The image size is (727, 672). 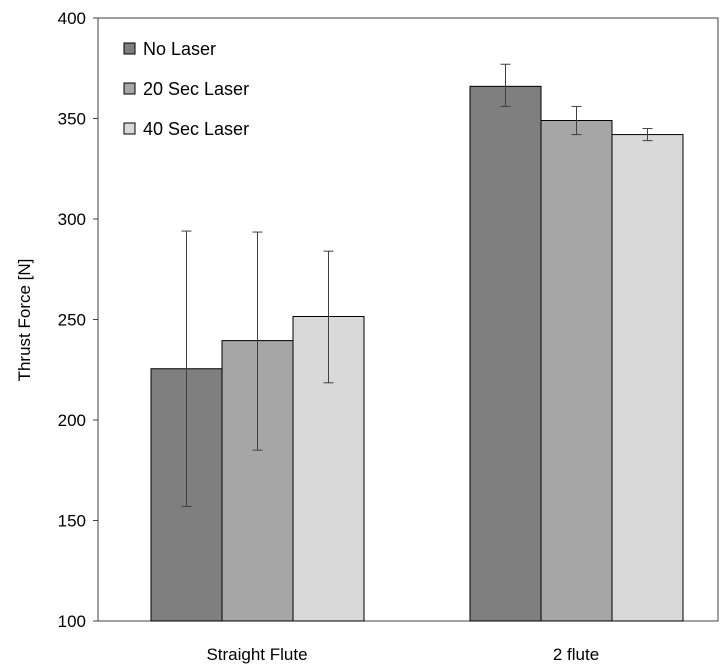 I want to click on legend: No Laser 20 Sec Laser 40 Sec Laser, so click(x=186, y=89).